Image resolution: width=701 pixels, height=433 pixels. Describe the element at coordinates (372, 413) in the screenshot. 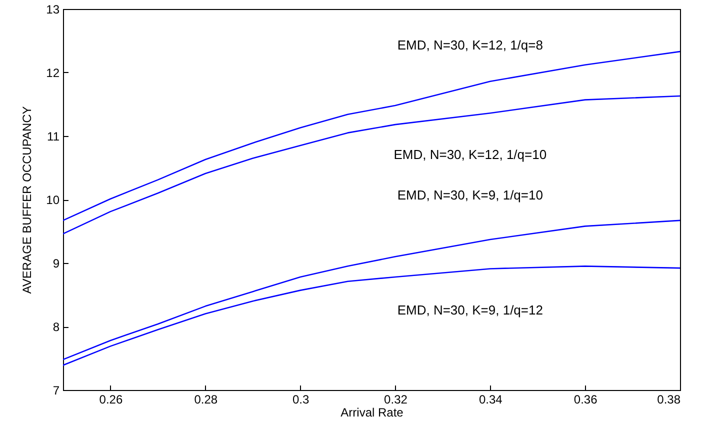

I see `x-axis-title: Arrival Rate` at that location.